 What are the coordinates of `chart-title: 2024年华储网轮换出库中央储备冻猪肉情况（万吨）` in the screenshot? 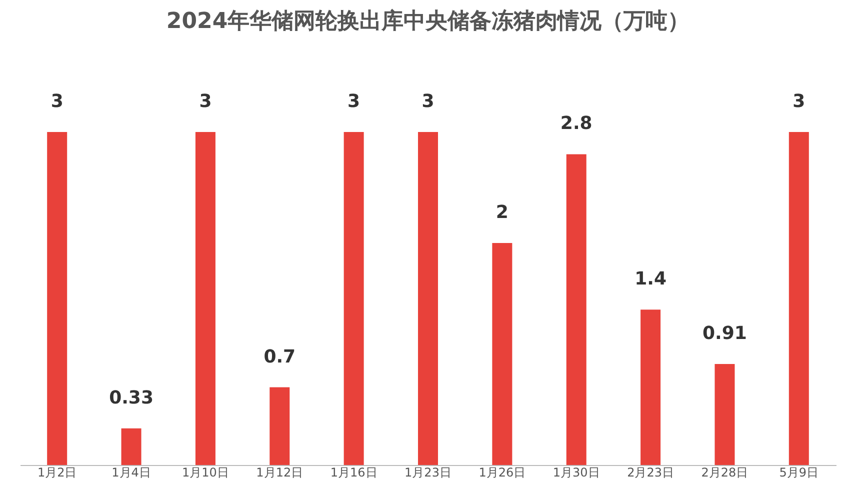 It's located at (428, 21).